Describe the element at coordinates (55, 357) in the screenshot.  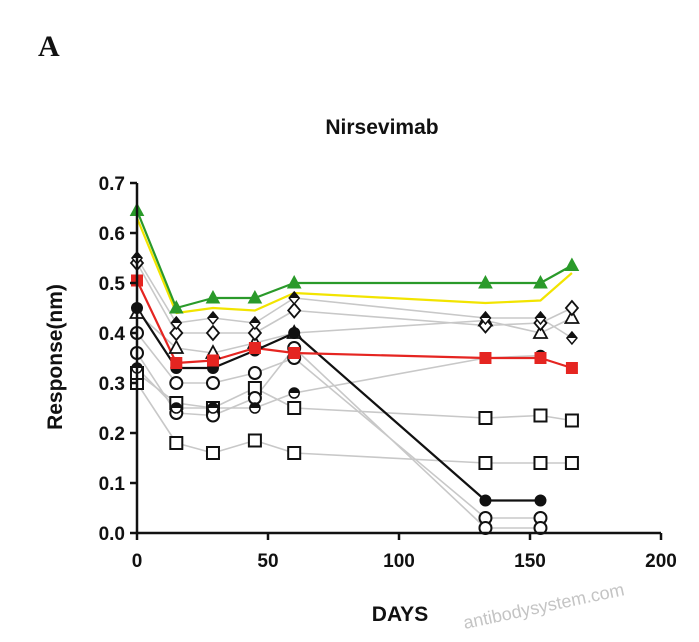
I see `y-axis-label: Response(nm)` at that location.